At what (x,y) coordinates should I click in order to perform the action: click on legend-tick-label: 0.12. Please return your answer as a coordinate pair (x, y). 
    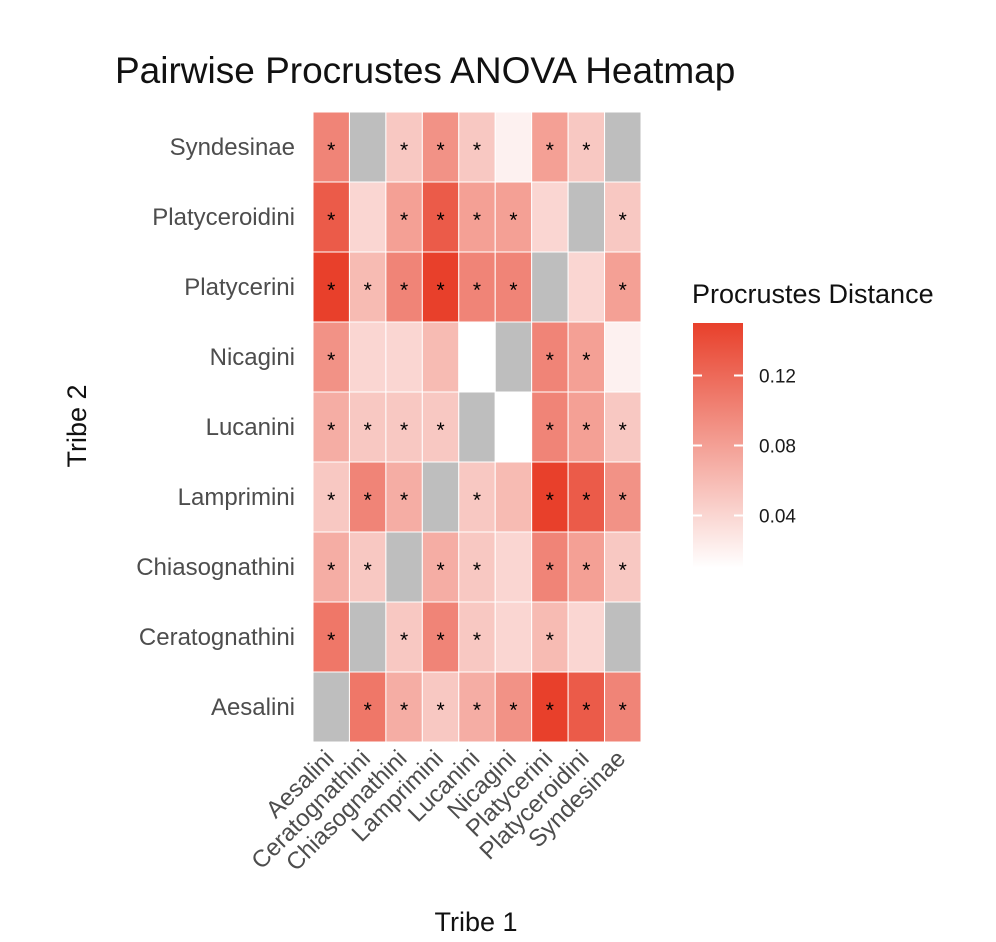
    Looking at the image, I should click on (777, 377).